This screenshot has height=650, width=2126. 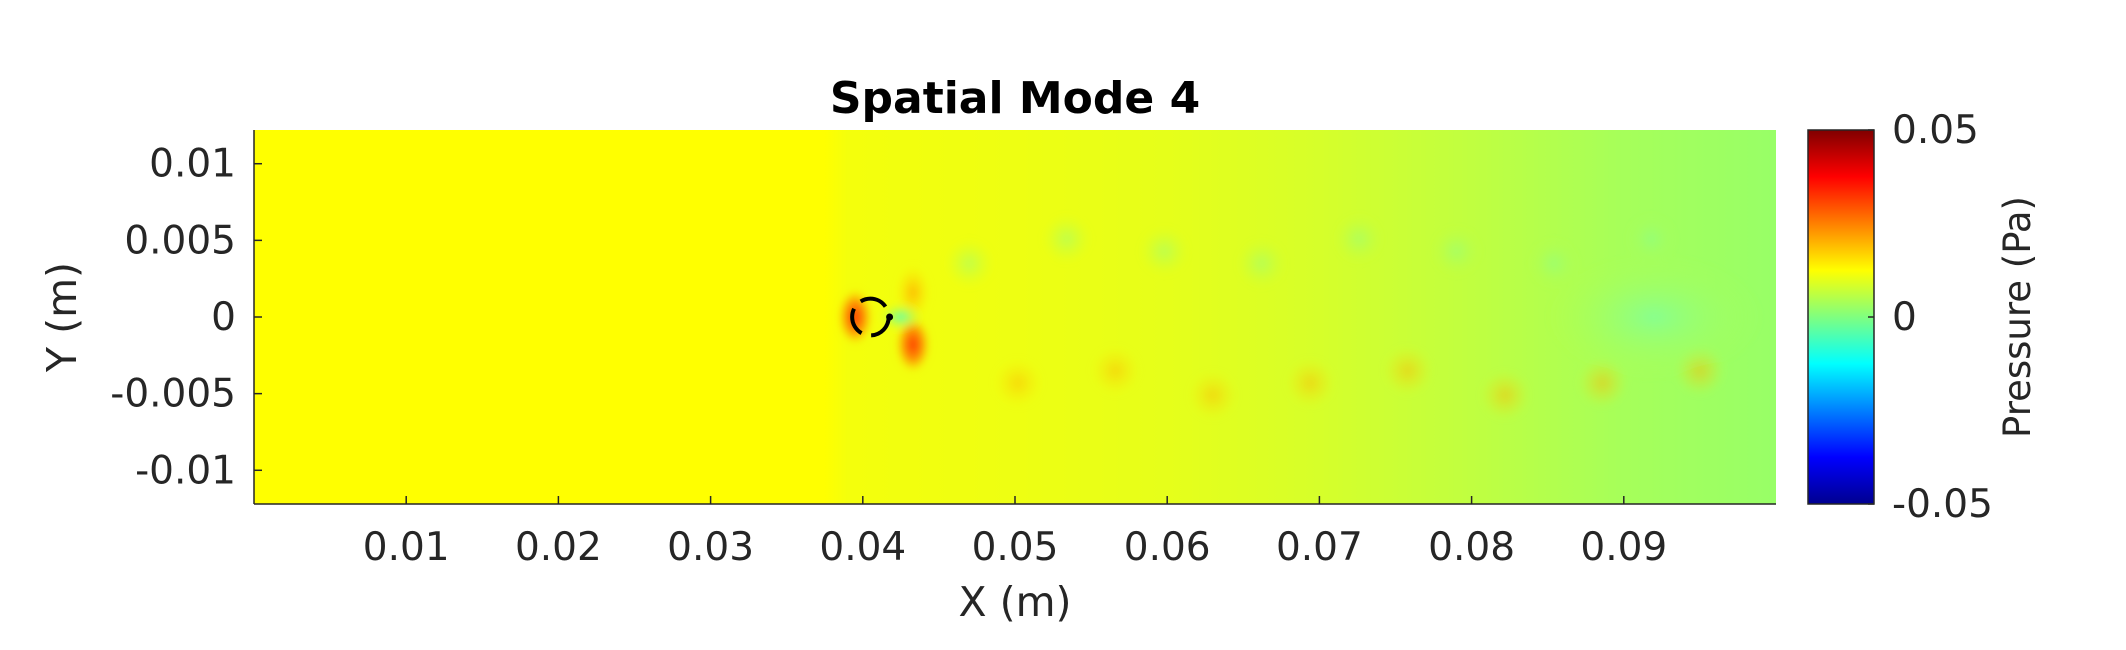 What do you see at coordinates (1930, 317) in the screenshot?
I see `colorbar-ticks: 0.05 0 -0.05` at bounding box center [1930, 317].